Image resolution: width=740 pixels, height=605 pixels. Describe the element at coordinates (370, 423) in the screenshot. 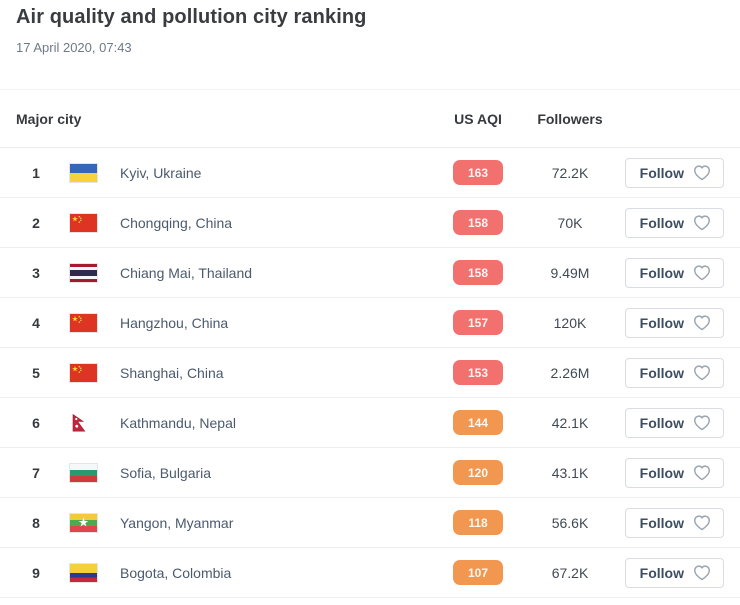

I see `table-row: 6 Kathmandu, Nepal 144 42.1K Follow` at that location.